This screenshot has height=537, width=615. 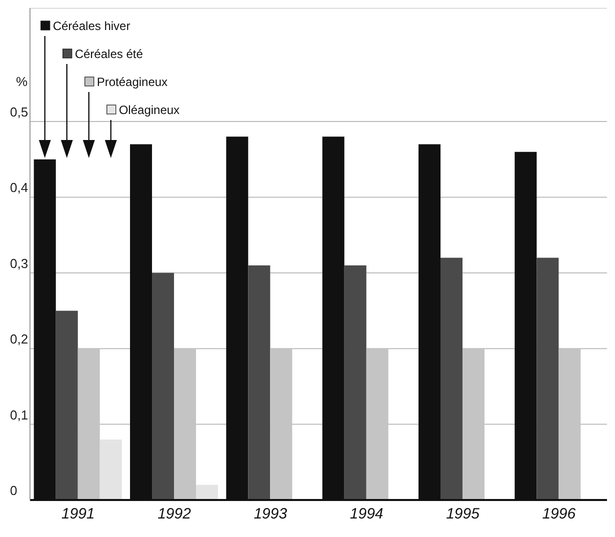 I want to click on x-tick-label: 1992, so click(x=175, y=514).